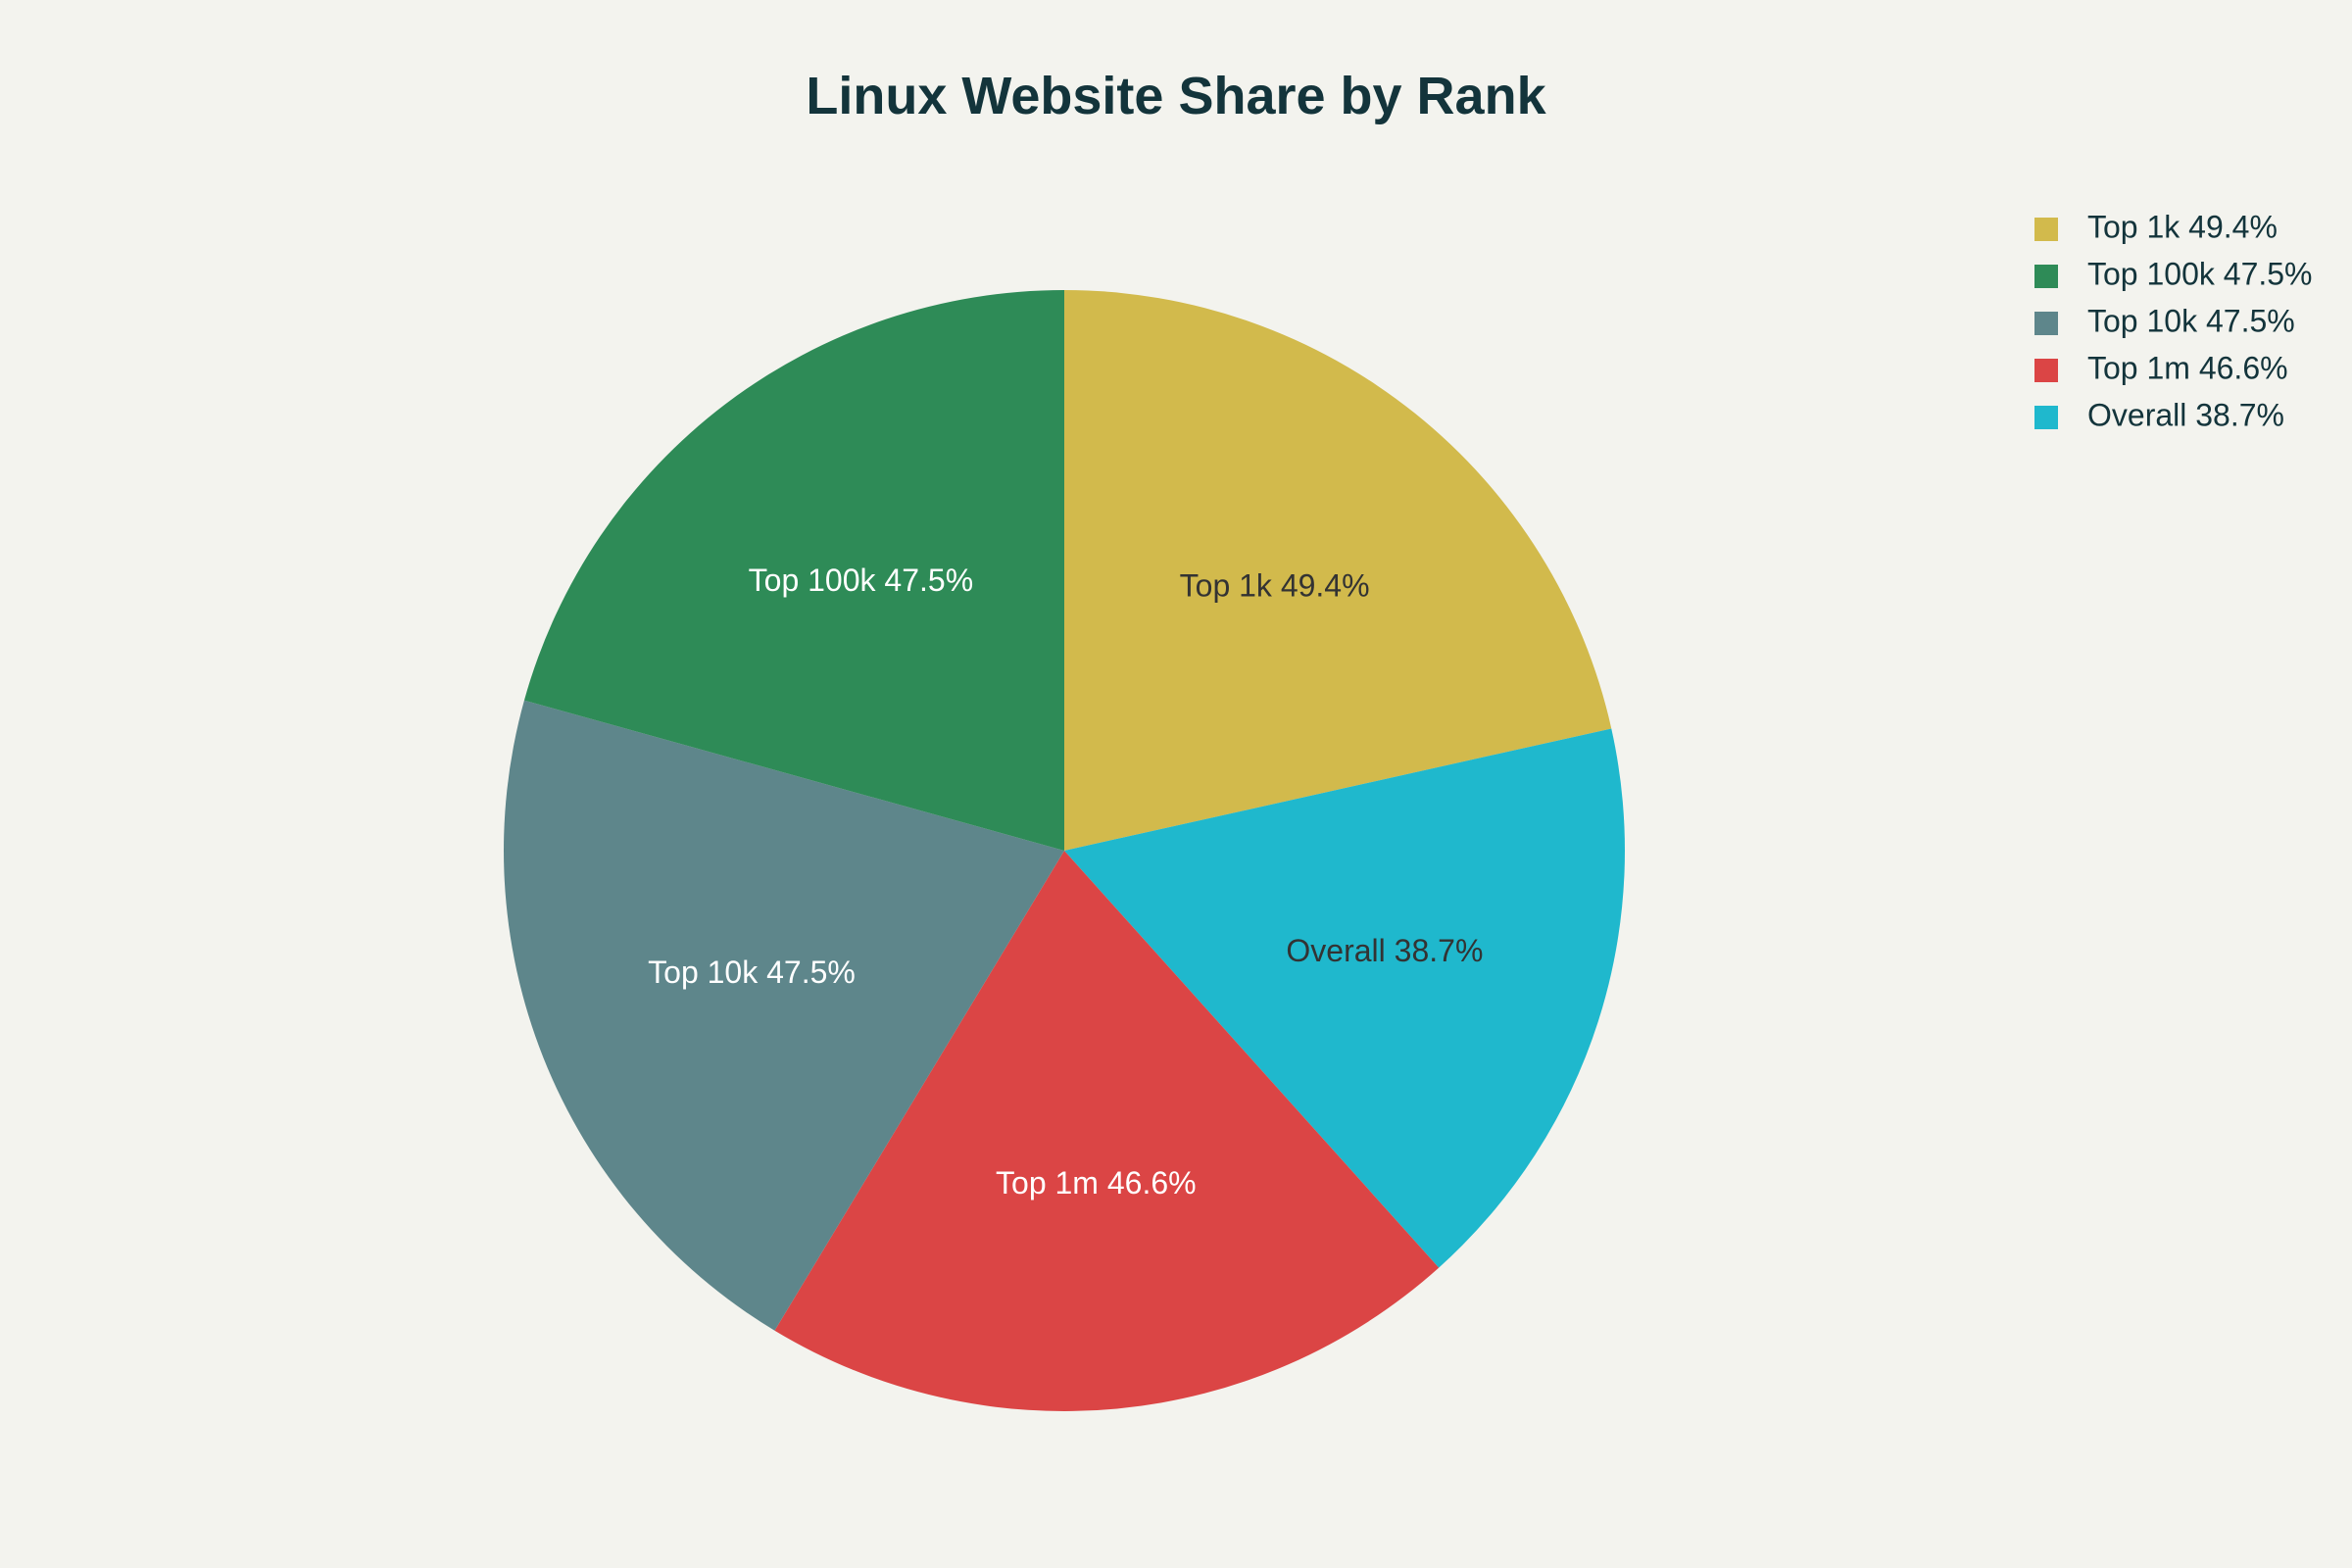 The height and width of the screenshot is (1568, 2352). What do you see at coordinates (752, 972) in the screenshot?
I see `slice-label-top-10k-47-5: Top 10k 47.5%` at bounding box center [752, 972].